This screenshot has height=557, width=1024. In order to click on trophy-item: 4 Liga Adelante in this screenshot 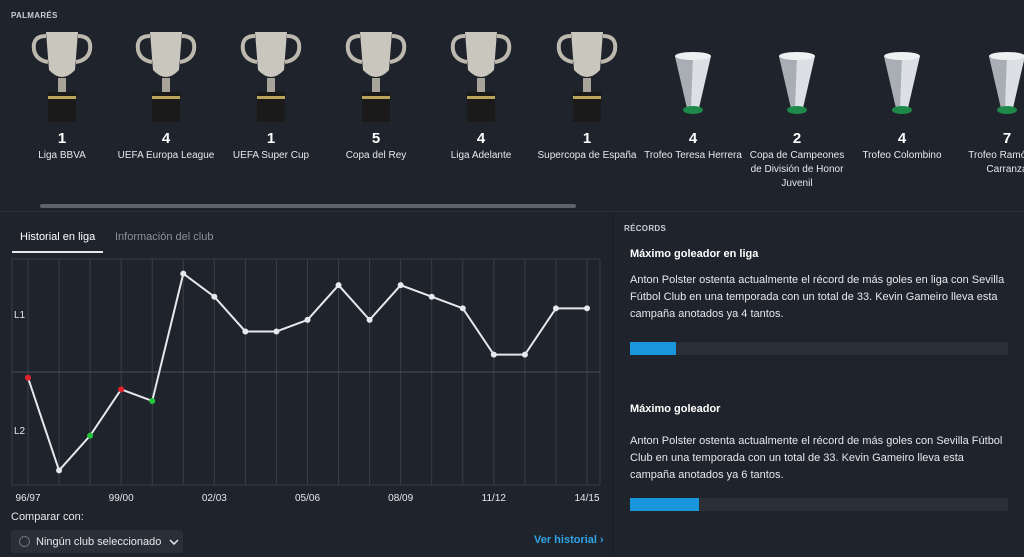, I will do `click(481, 94)`.